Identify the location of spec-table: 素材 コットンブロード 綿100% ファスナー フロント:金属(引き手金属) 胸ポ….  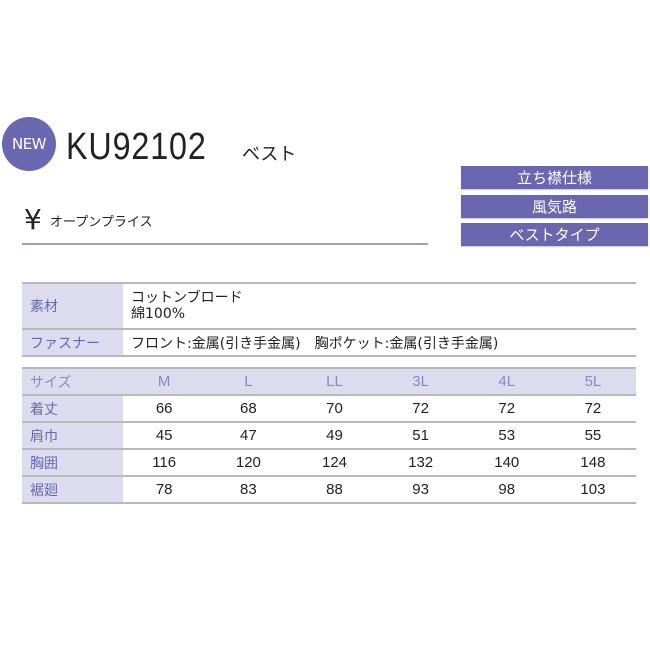
(329, 319).